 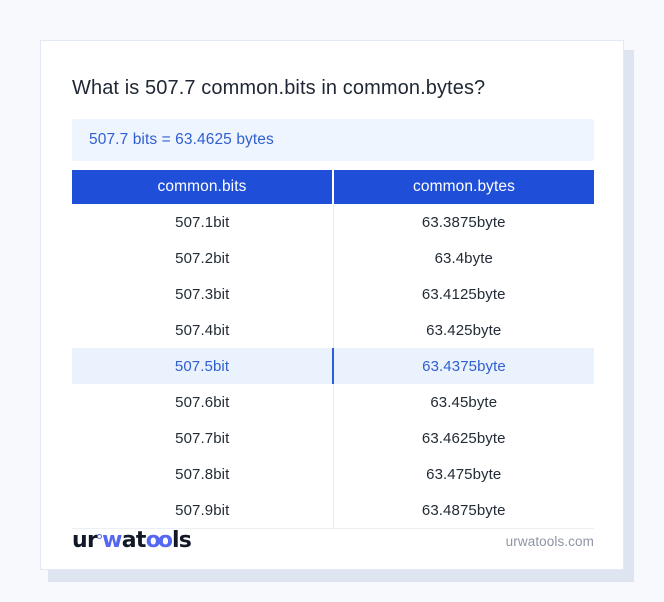 I want to click on table-row: 507.4bit 63.425byte, so click(x=333, y=330).